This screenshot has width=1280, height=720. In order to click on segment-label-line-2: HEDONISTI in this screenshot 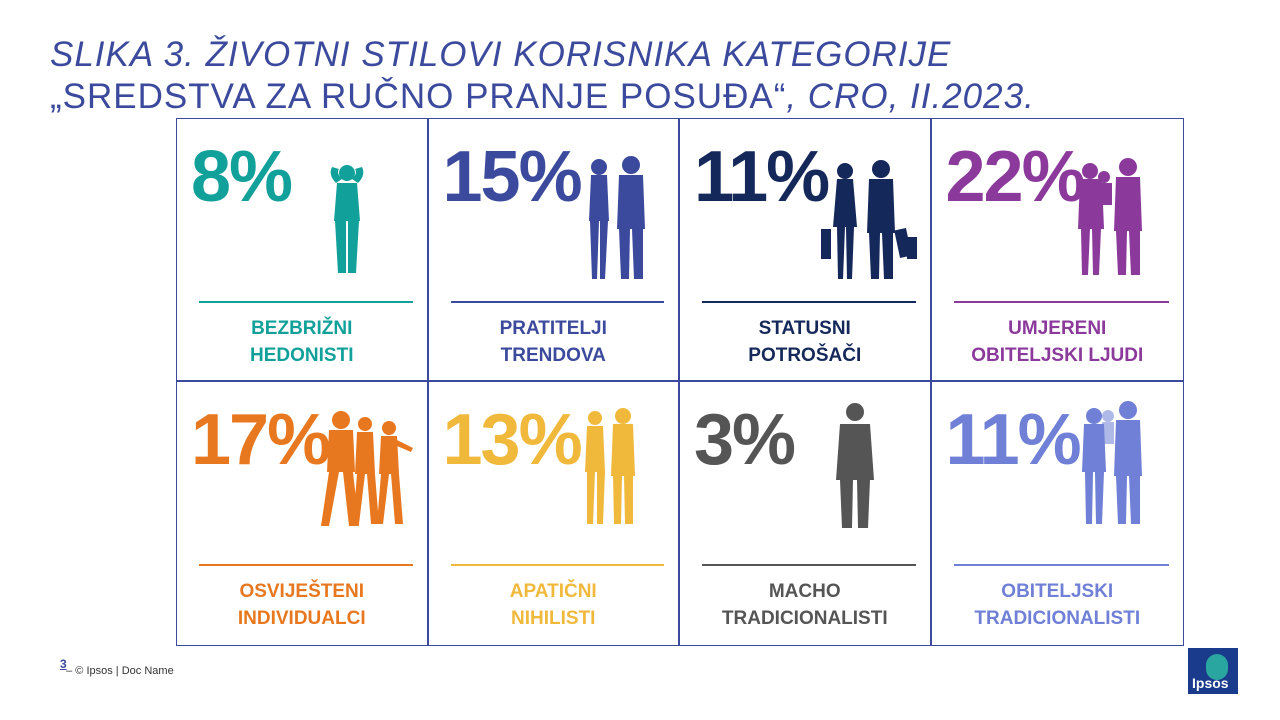, I will do `click(302, 355)`.